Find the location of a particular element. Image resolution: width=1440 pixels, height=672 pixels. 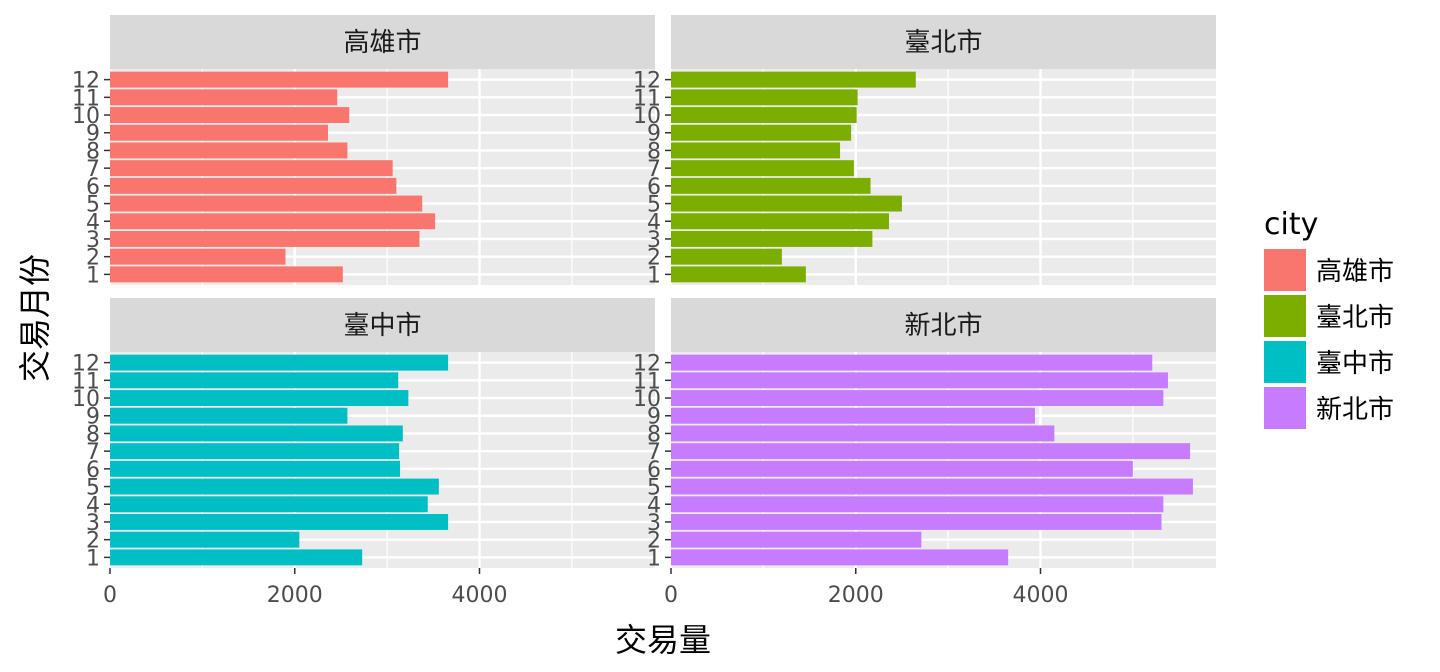

legend-label: 高雄市 is located at coordinates (1355, 272).